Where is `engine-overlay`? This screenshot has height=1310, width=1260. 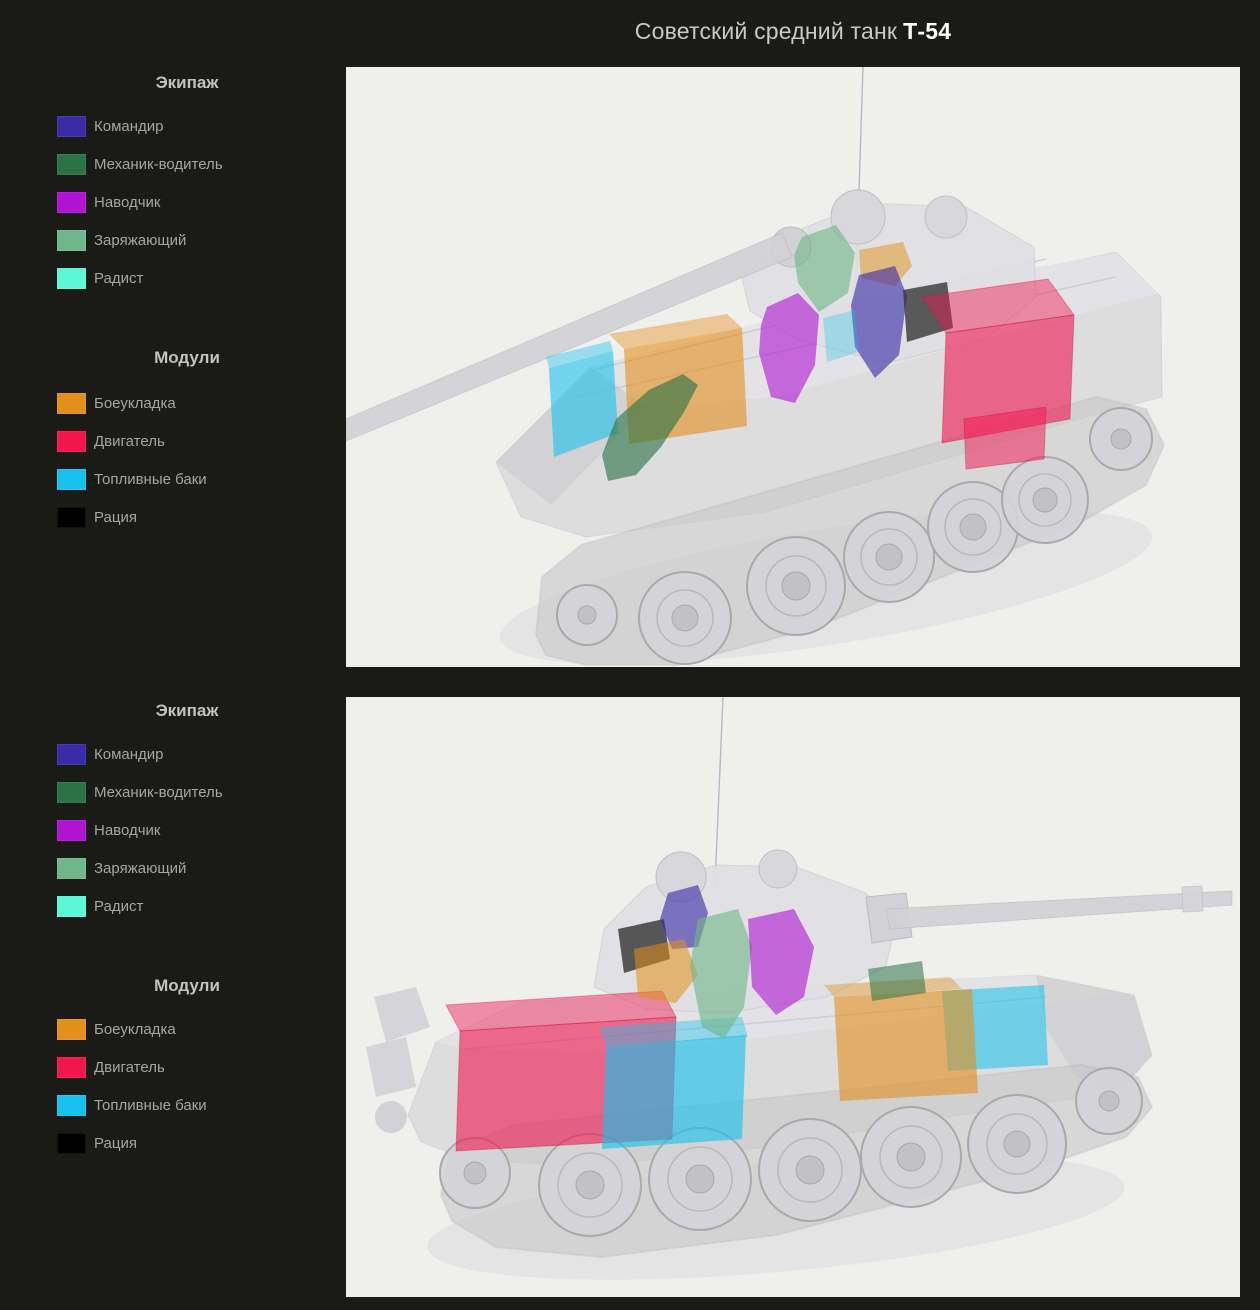 engine-overlay is located at coordinates (998, 374).